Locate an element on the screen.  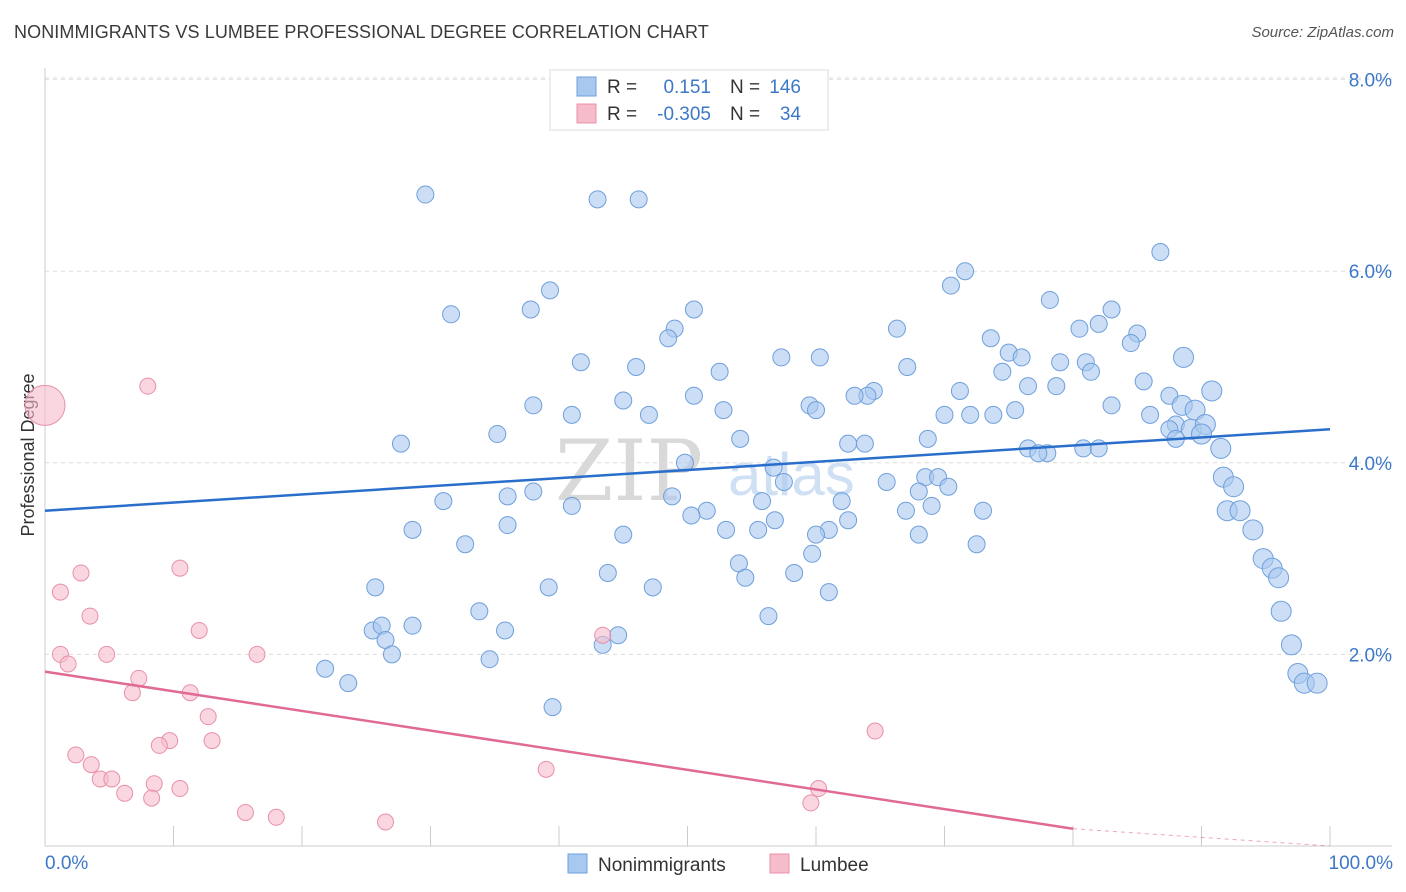
bottom-legend-label-nonimmigrants: Nonimmigrants is located at coordinates (662, 865).